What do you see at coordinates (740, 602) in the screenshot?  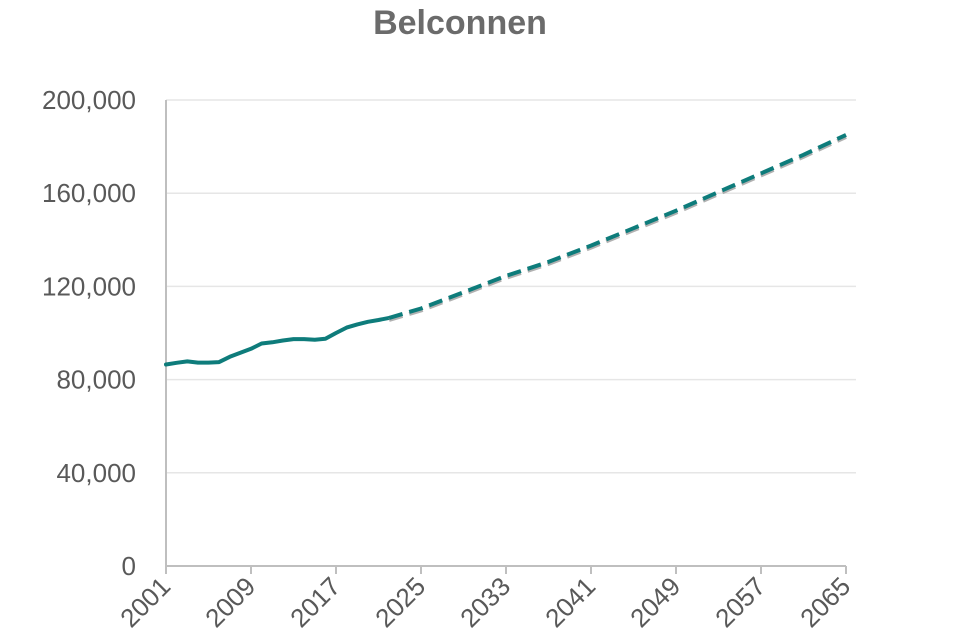 I see `x-tick-label: 2057` at bounding box center [740, 602].